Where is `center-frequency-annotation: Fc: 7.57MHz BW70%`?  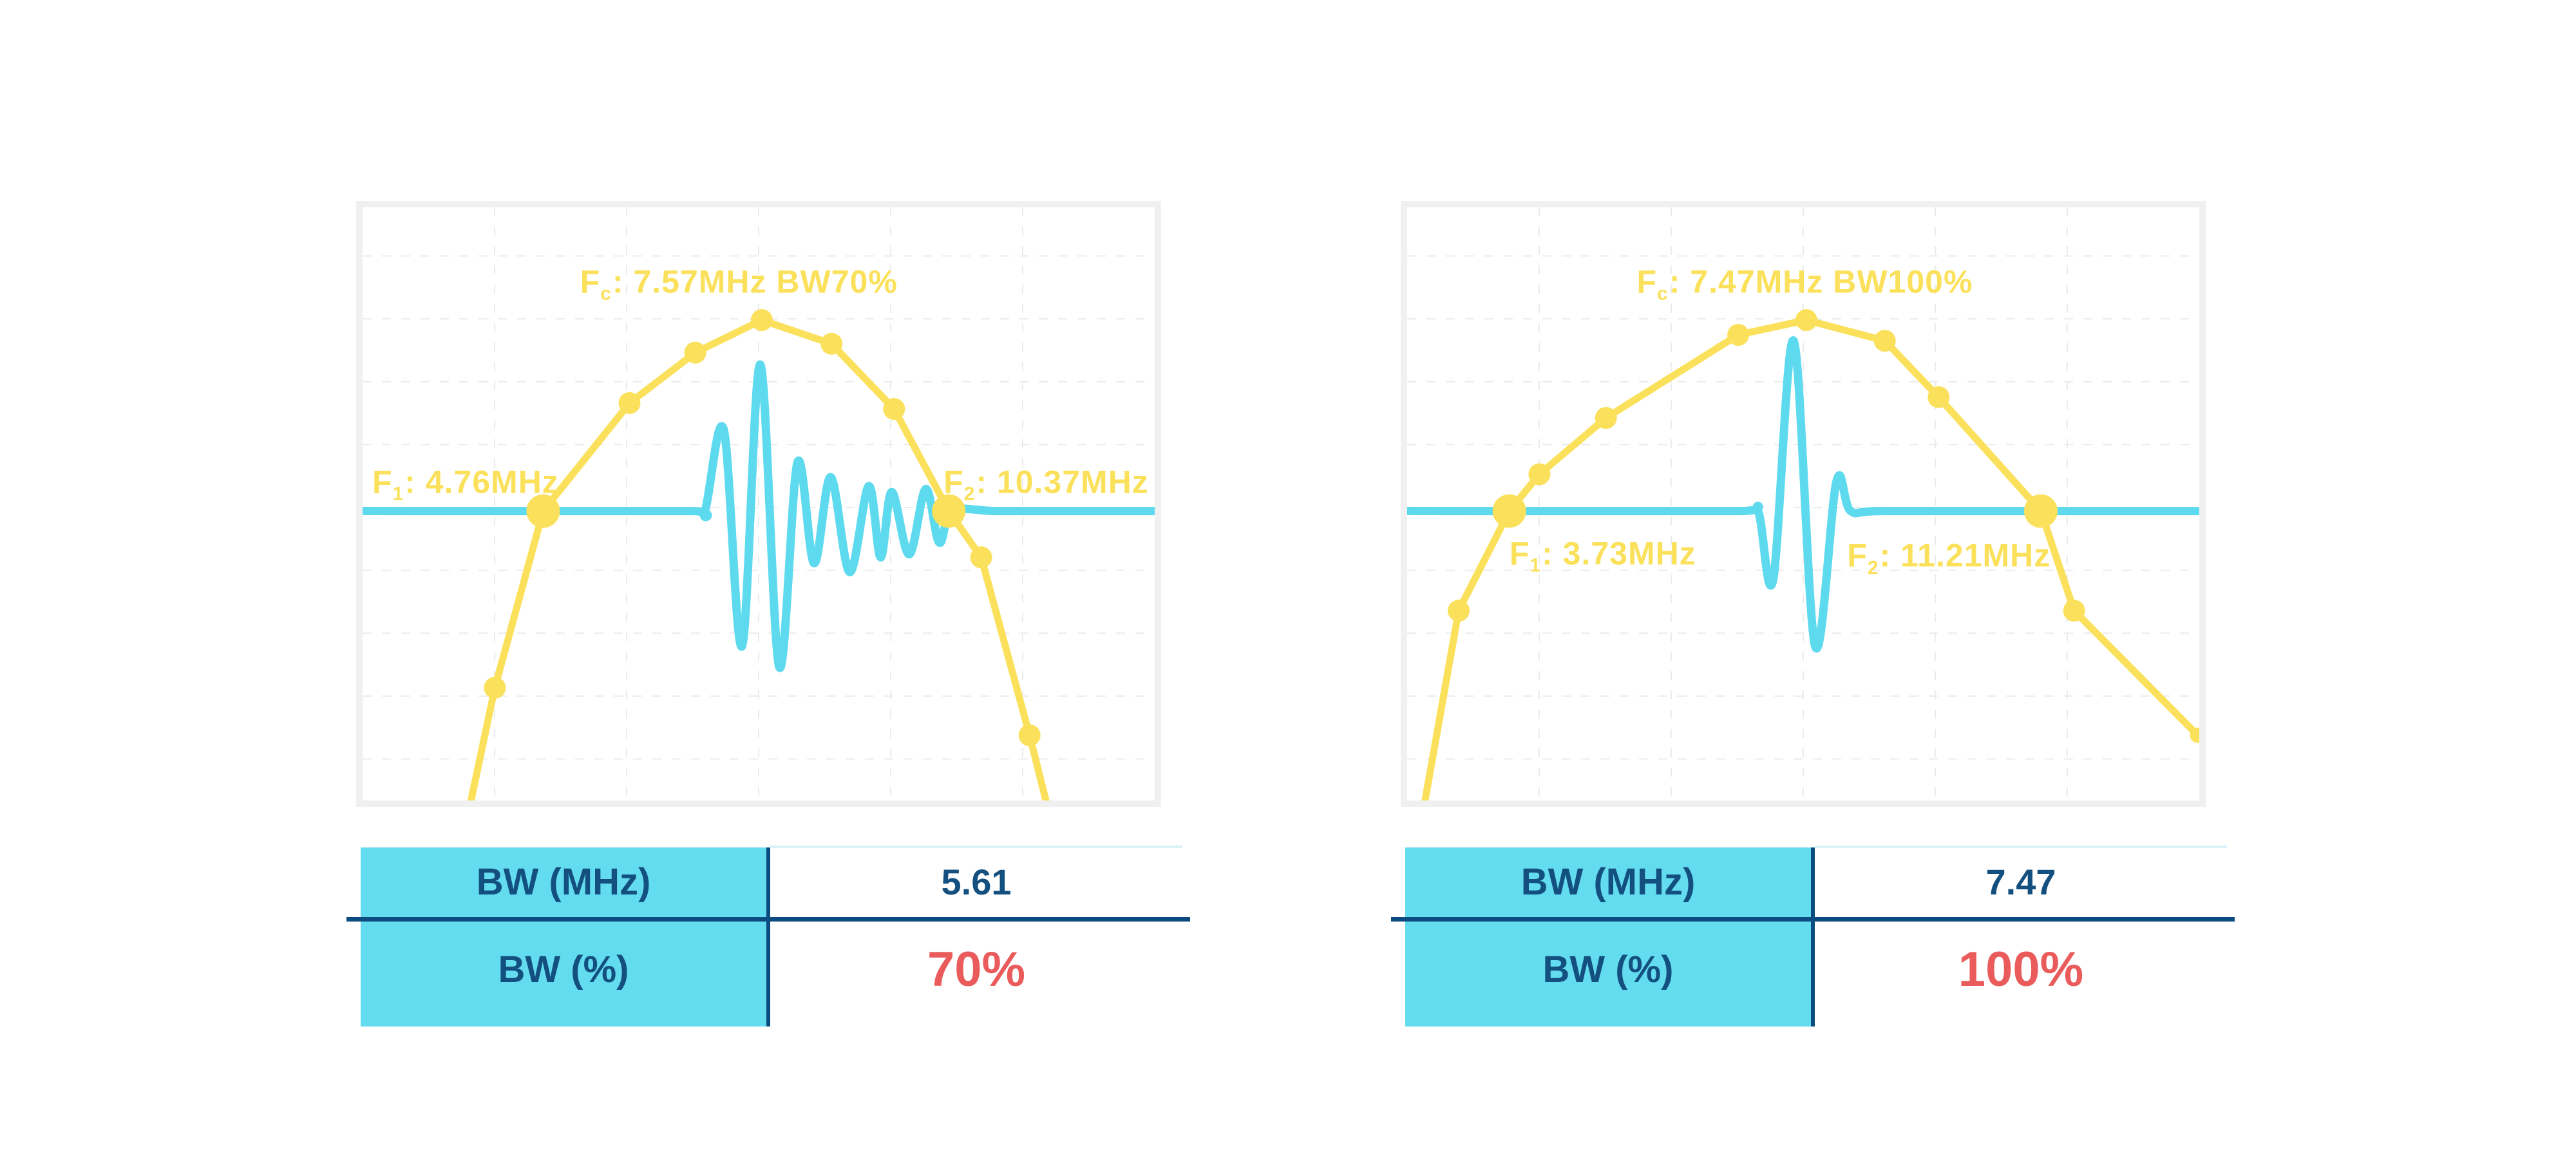 center-frequency-annotation: Fc: 7.57MHz BW70% is located at coordinates (739, 284).